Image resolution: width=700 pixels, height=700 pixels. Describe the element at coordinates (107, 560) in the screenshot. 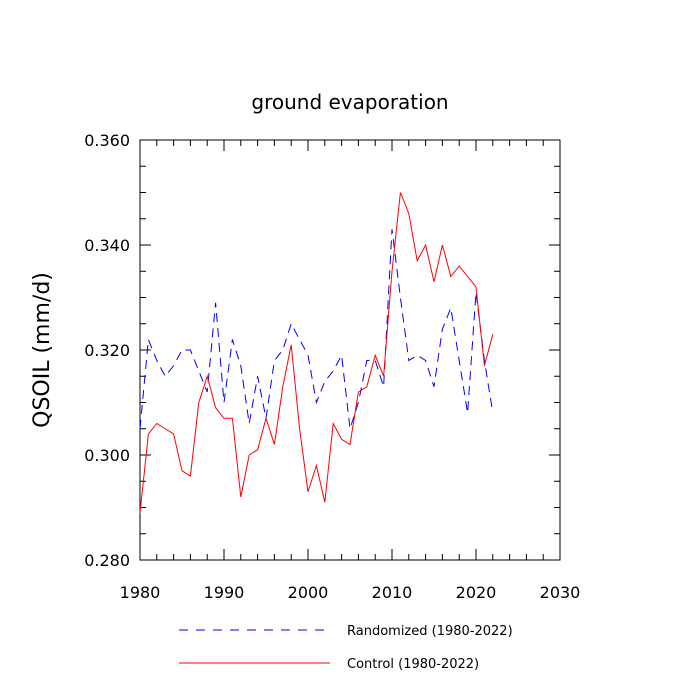

I see `y-tick-label: 0.280` at that location.